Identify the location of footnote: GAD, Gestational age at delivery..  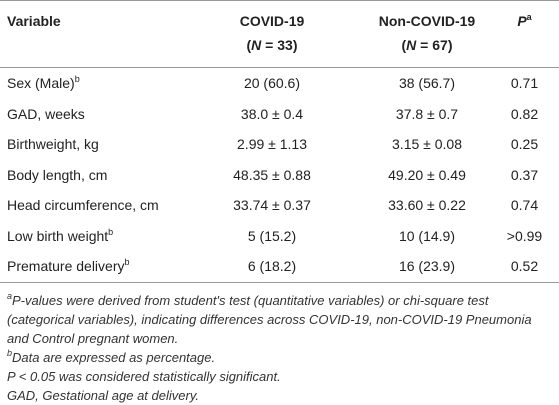
(279, 395).